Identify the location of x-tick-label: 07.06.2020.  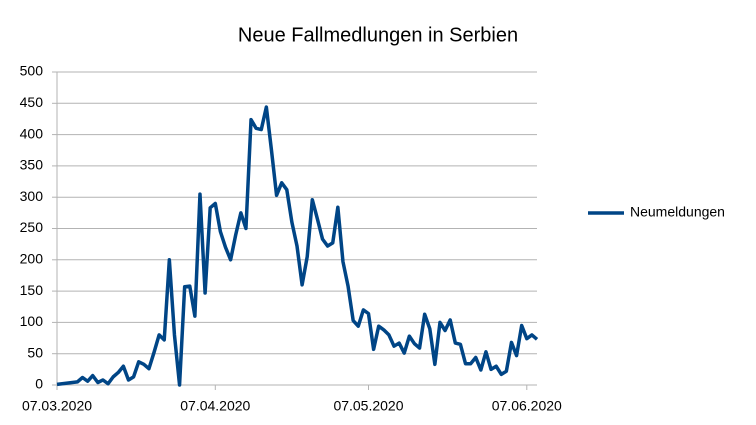
(527, 406).